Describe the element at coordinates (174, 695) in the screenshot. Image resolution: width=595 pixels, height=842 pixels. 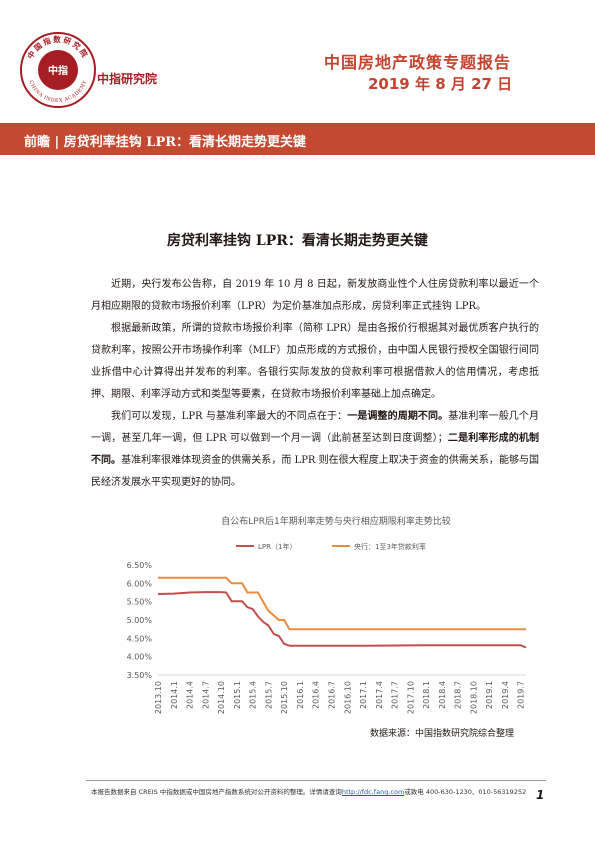
I see `x-tick-label: 2014.1` at that location.